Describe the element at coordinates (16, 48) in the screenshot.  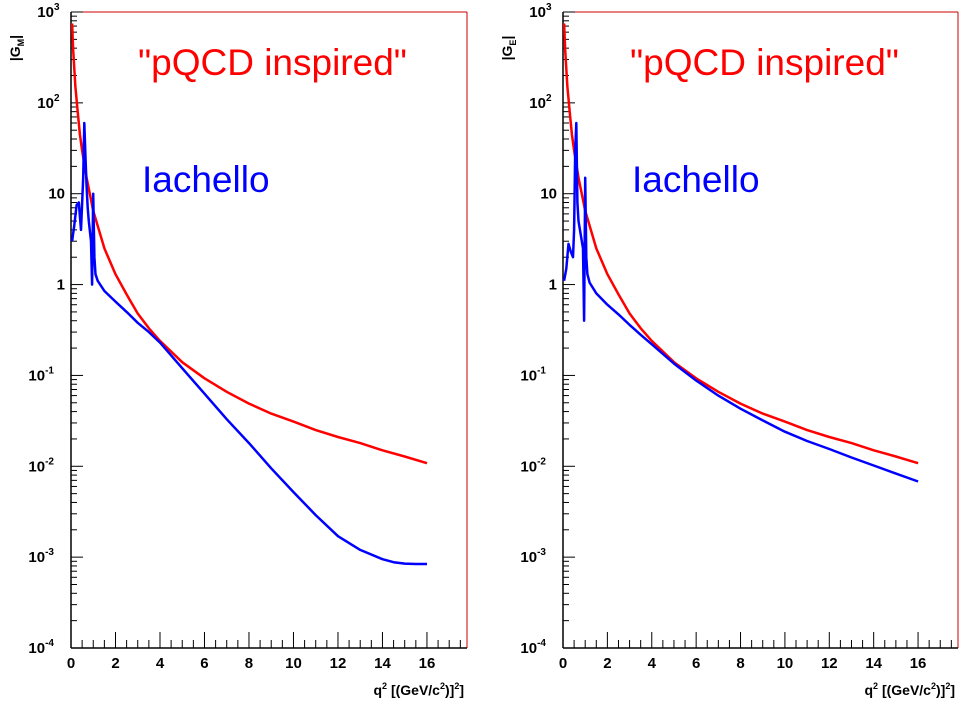
I see `y-axis-title: |GM|` at that location.